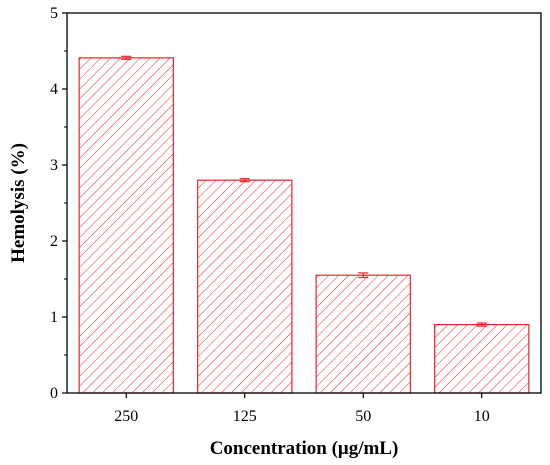 The image size is (550, 465). I want to click on x-tick-label: 250, so click(126, 416).